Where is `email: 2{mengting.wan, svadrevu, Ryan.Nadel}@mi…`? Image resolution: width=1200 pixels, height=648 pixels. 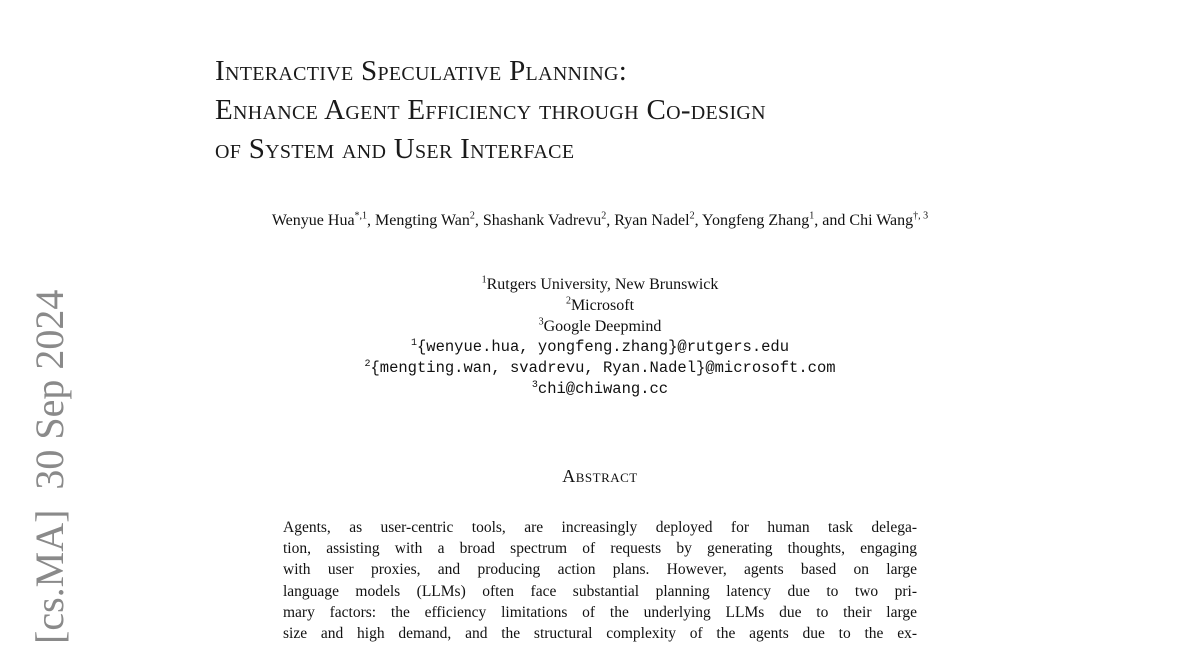
email: 2{mengting.wan, svadrevu, Ryan.Nadel}@mi… is located at coordinates (600, 367).